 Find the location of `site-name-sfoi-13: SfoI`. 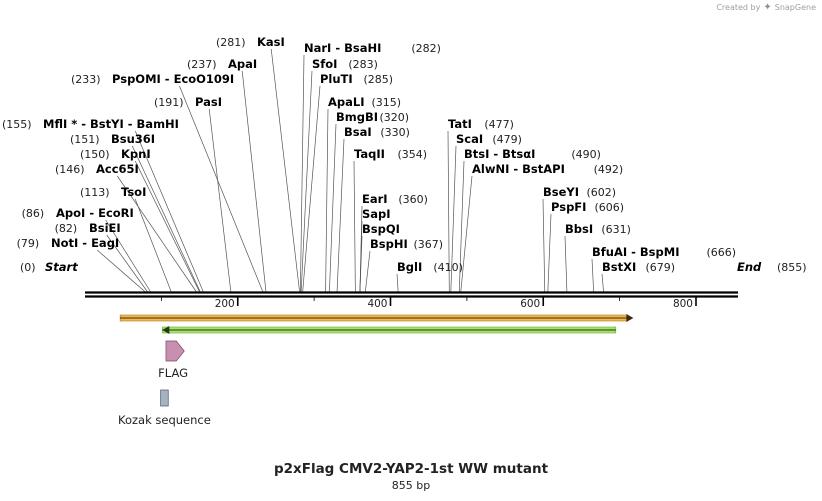

site-name-sfoi-13: SfoI is located at coordinates (324, 64).